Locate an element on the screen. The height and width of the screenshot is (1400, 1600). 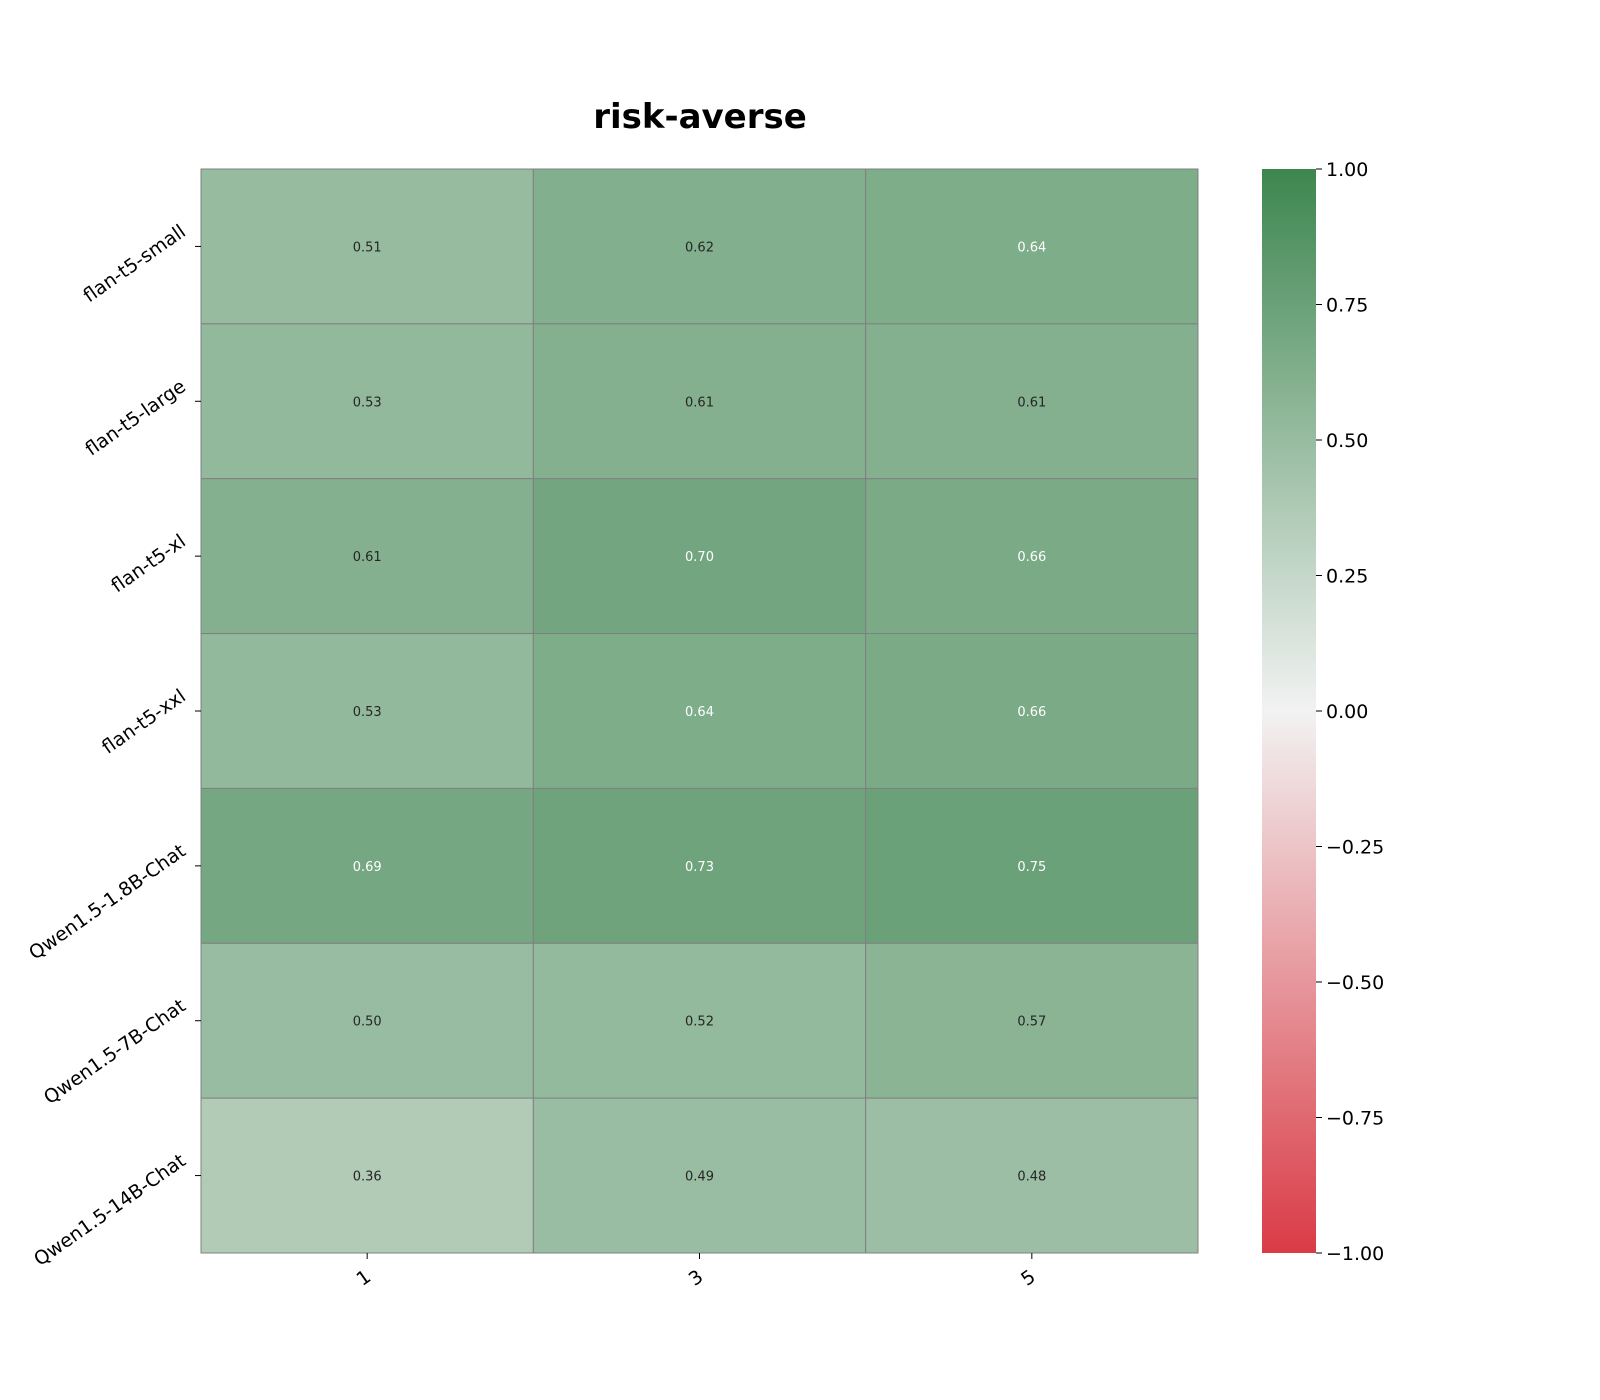
cell-value-label: 0.57 is located at coordinates (1031, 1022).